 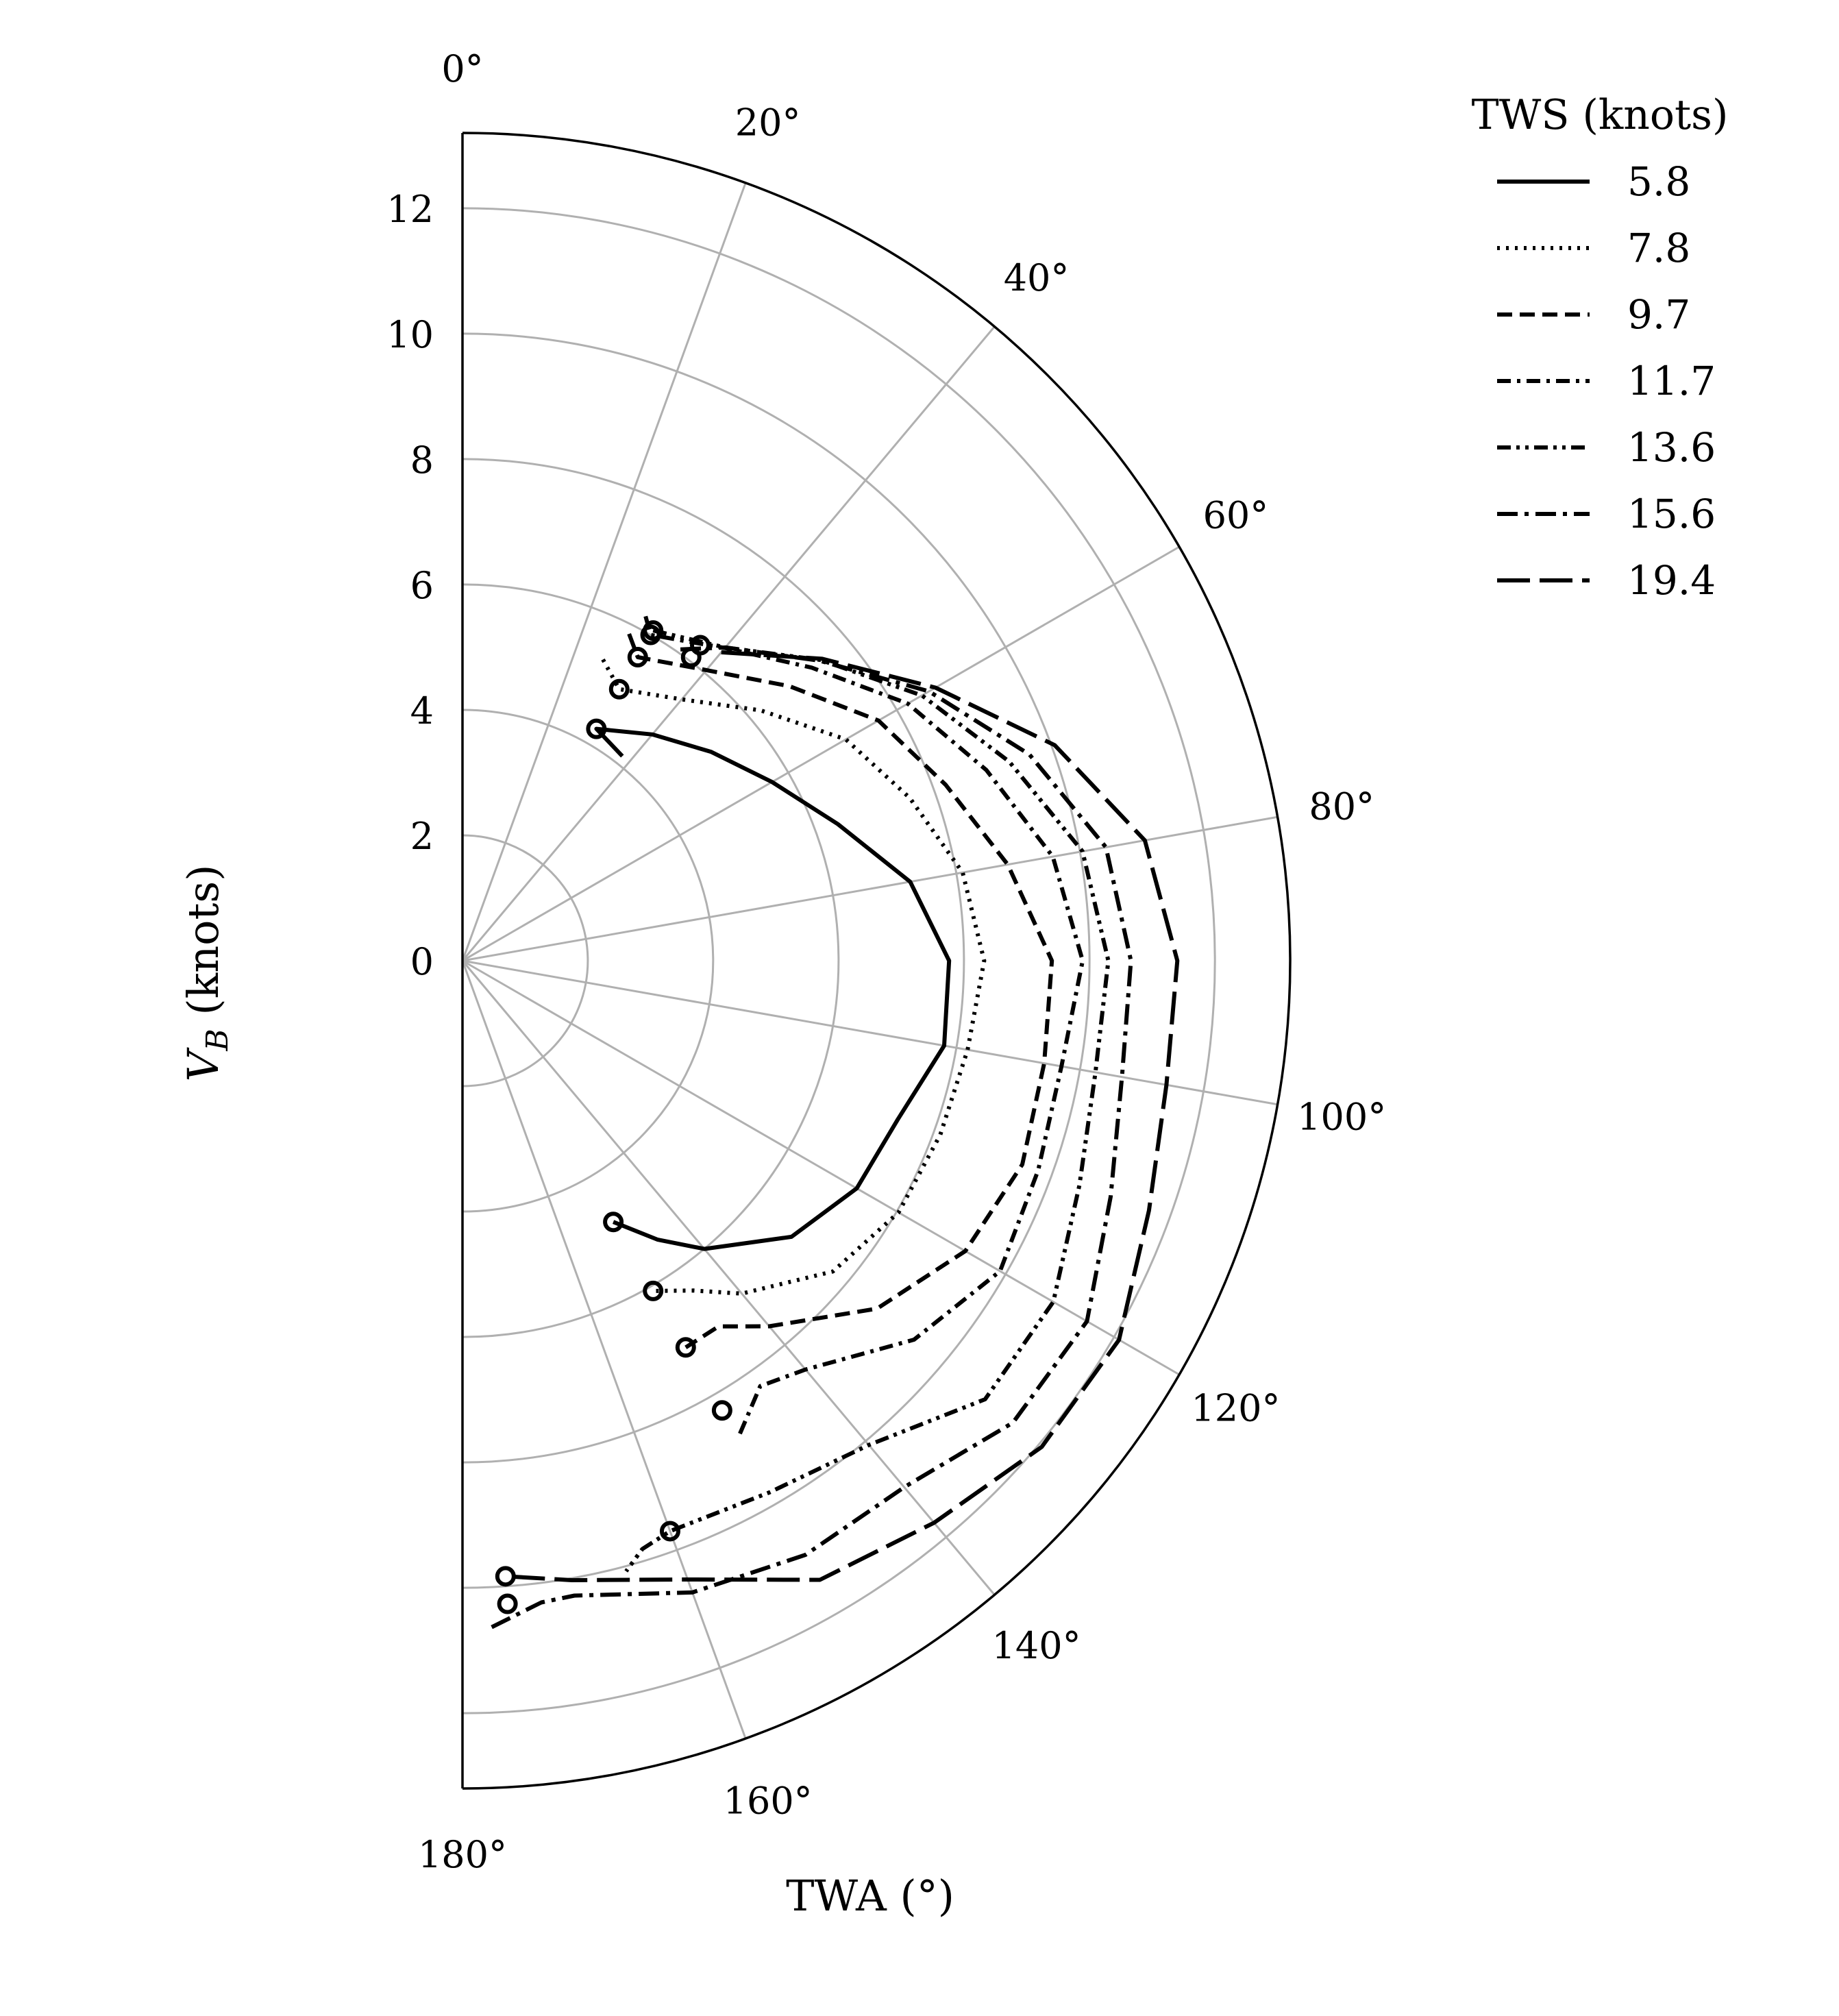 What do you see at coordinates (1658, 248) in the screenshot?
I see `legend-label-7.8: 7.8` at bounding box center [1658, 248].